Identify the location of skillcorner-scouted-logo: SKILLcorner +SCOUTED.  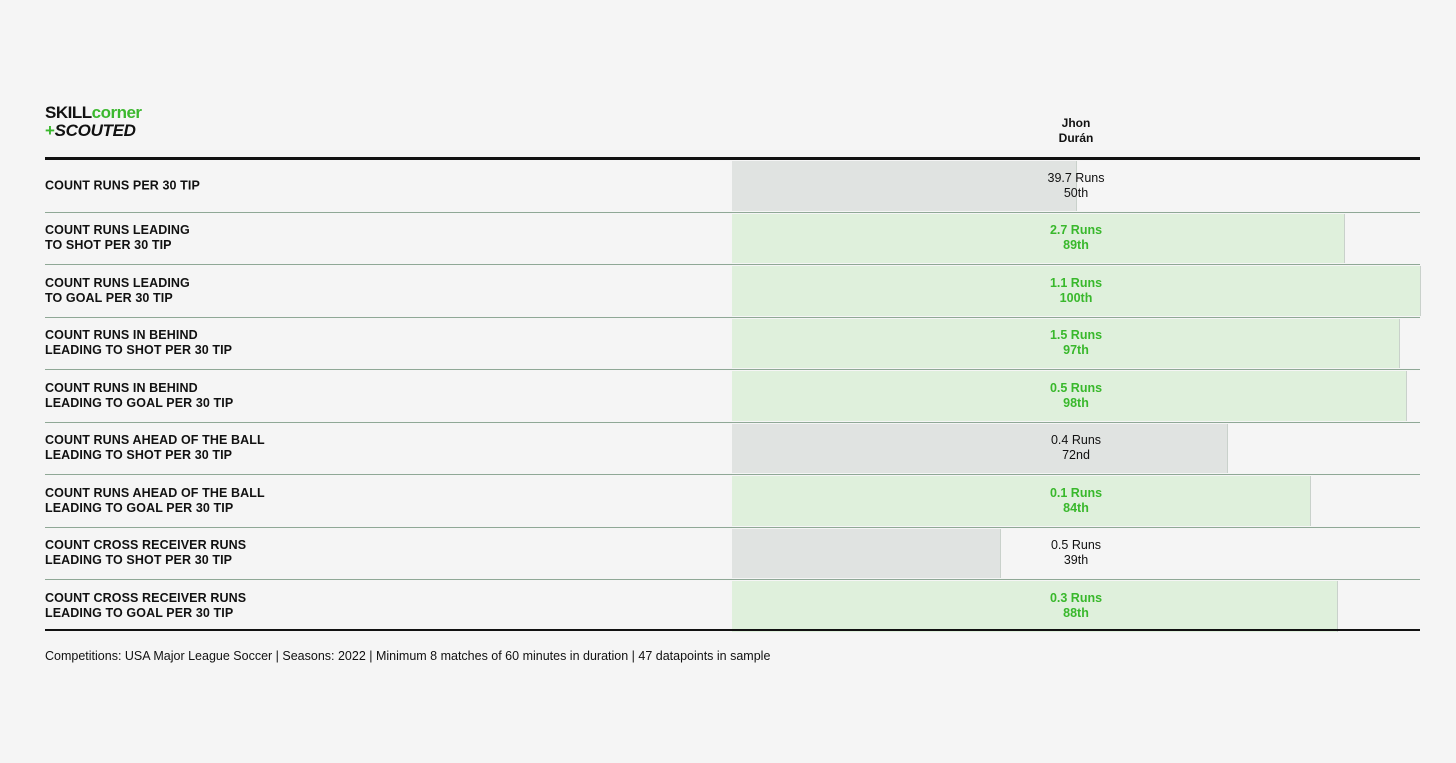
(93, 121).